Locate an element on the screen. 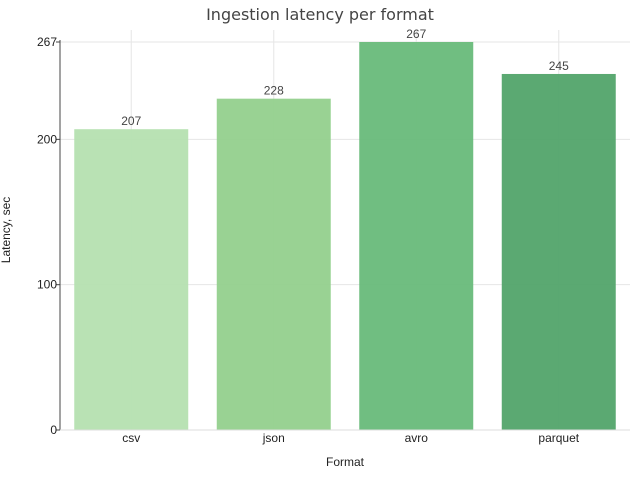 This screenshot has width=640, height=480. bar-json is located at coordinates (273, 264).